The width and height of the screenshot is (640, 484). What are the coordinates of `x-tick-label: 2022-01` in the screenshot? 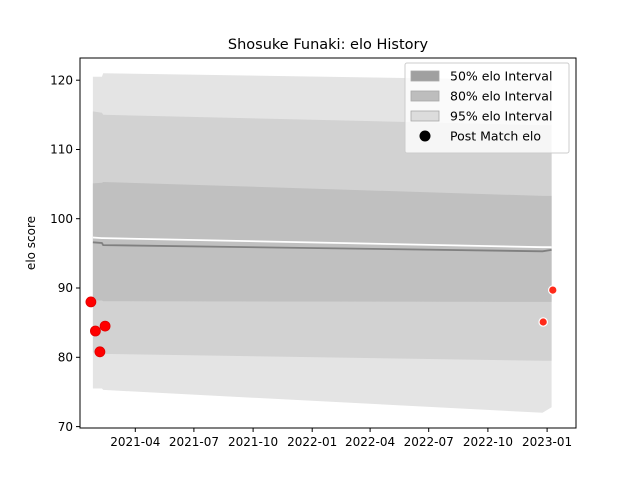 It's located at (312, 442).